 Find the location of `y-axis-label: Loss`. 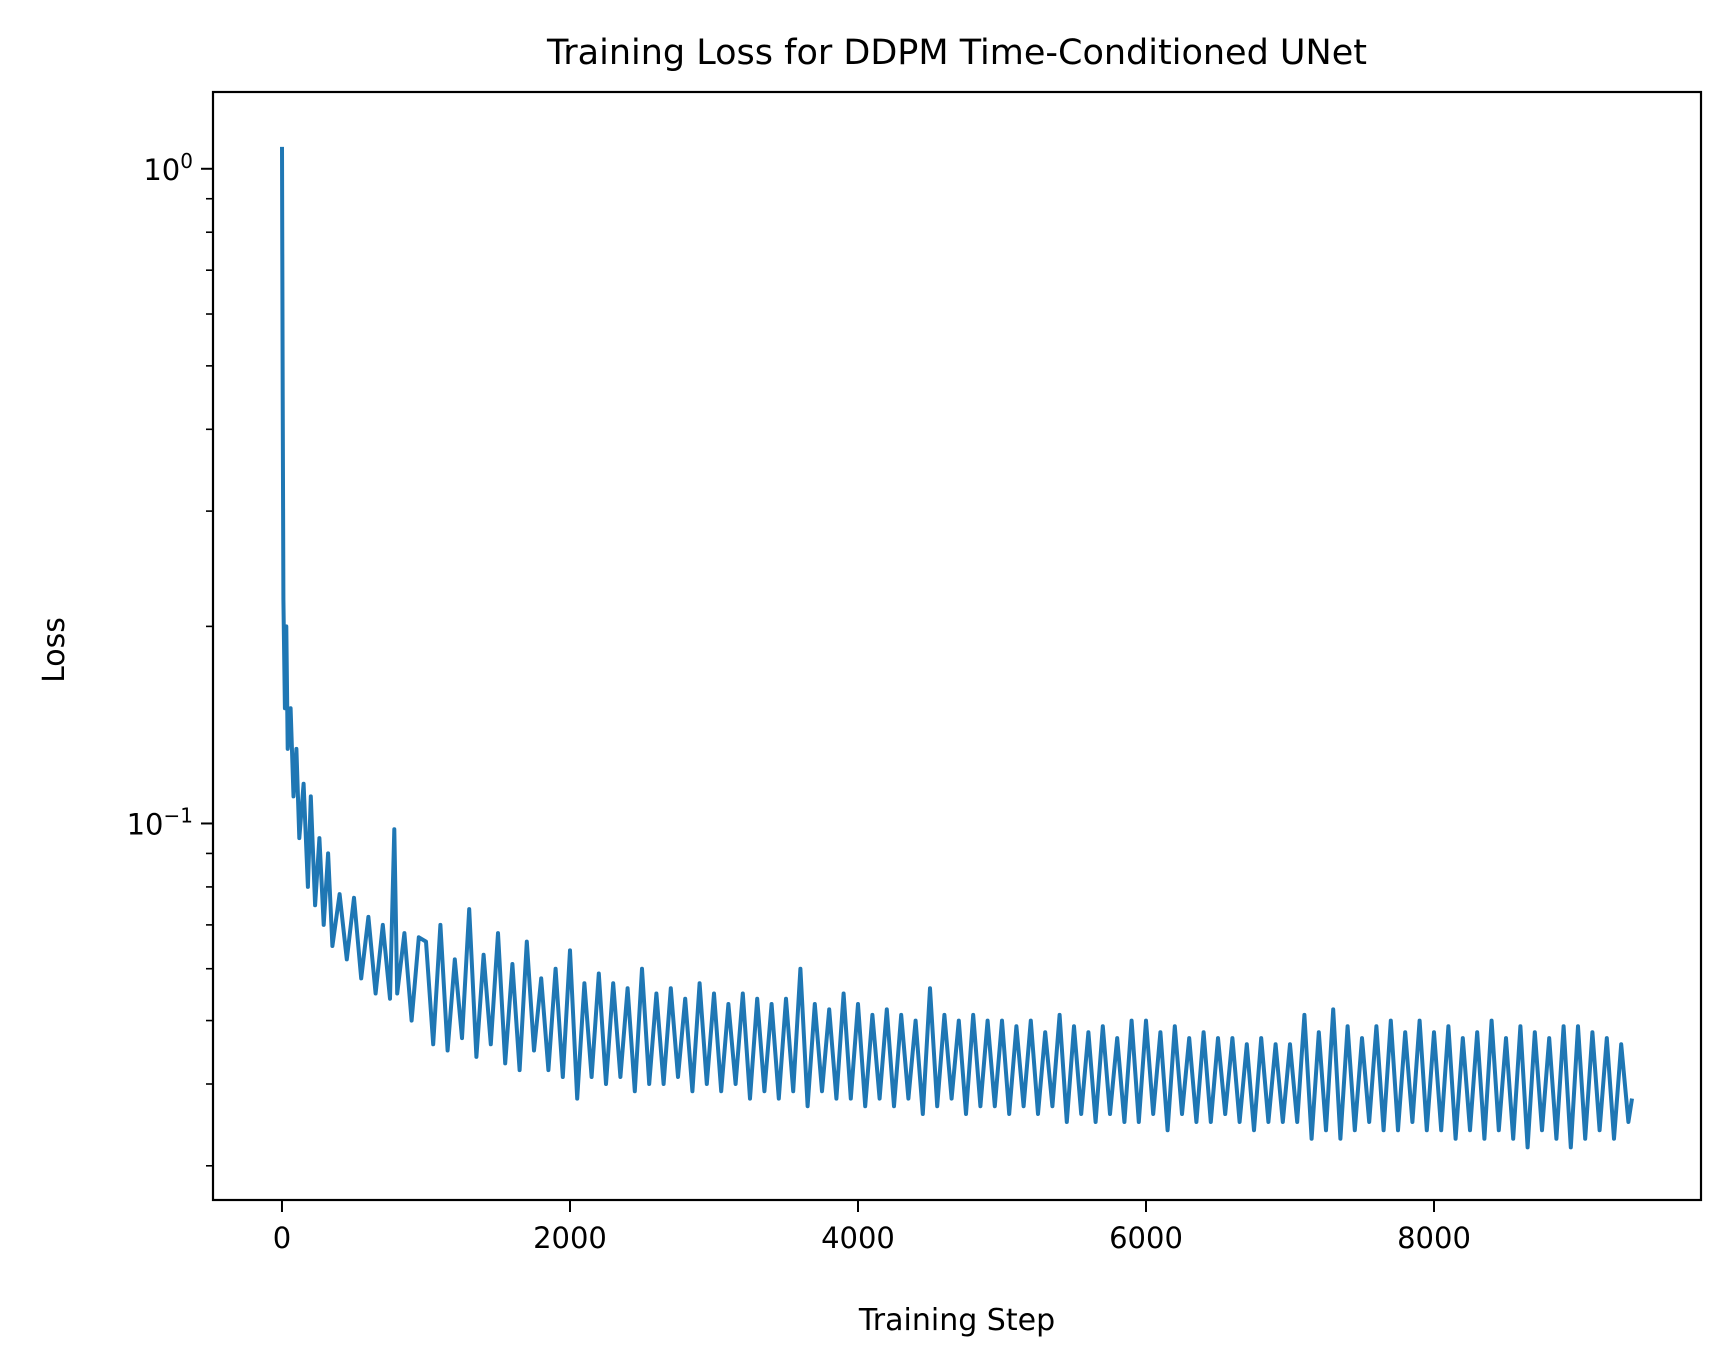

y-axis-label: Loss is located at coordinates (54, 650).